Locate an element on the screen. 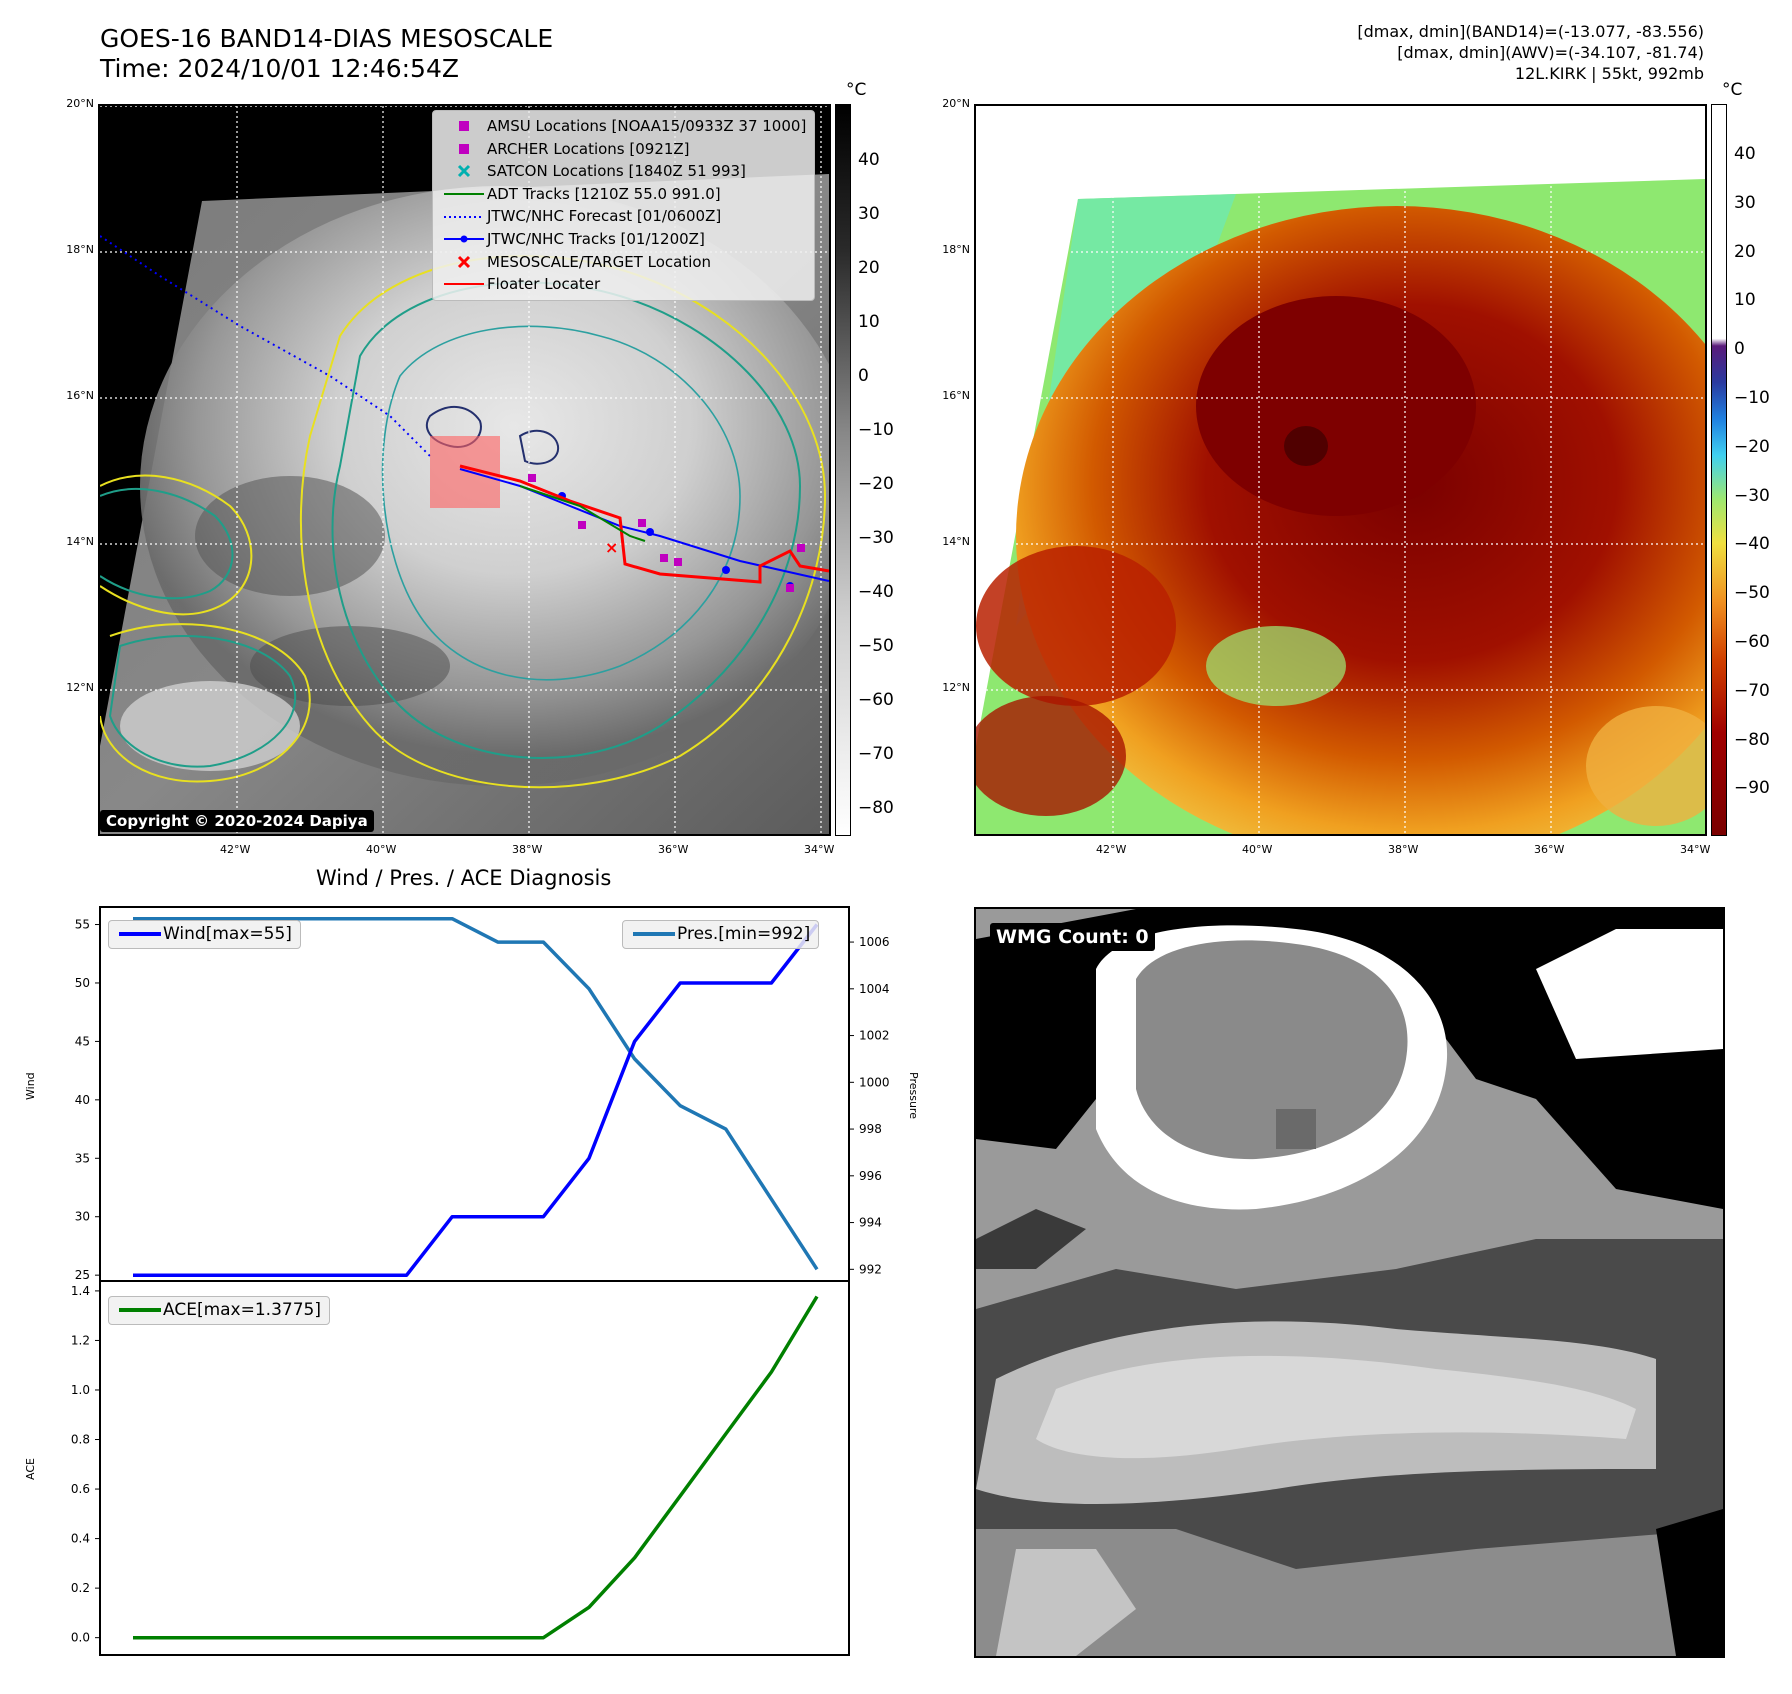  legend-label: MESOSCALE/TARGET Location is located at coordinates (599, 261).